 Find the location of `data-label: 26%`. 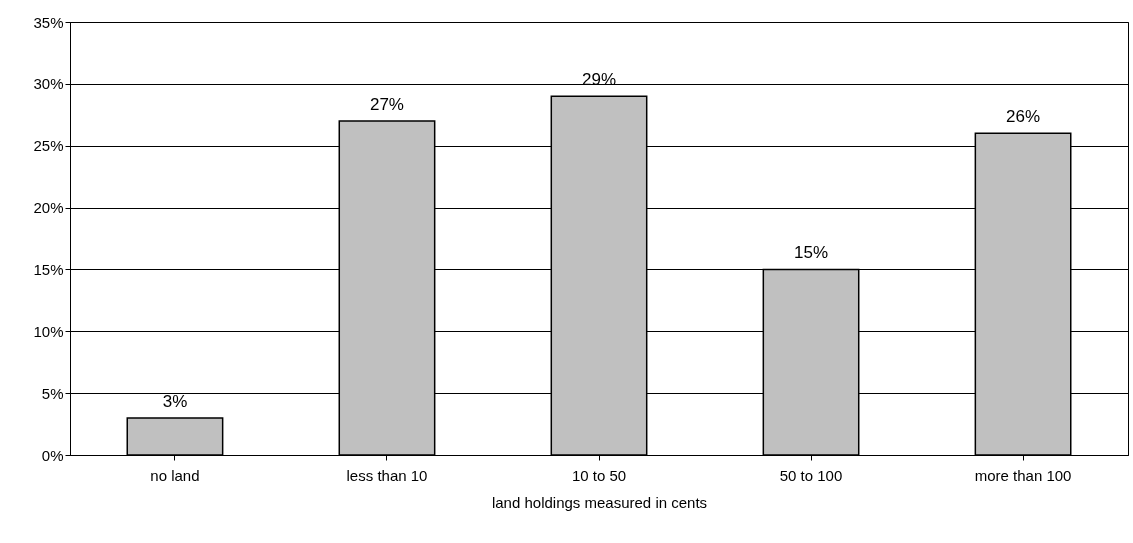

data-label: 26% is located at coordinates (1023, 117).